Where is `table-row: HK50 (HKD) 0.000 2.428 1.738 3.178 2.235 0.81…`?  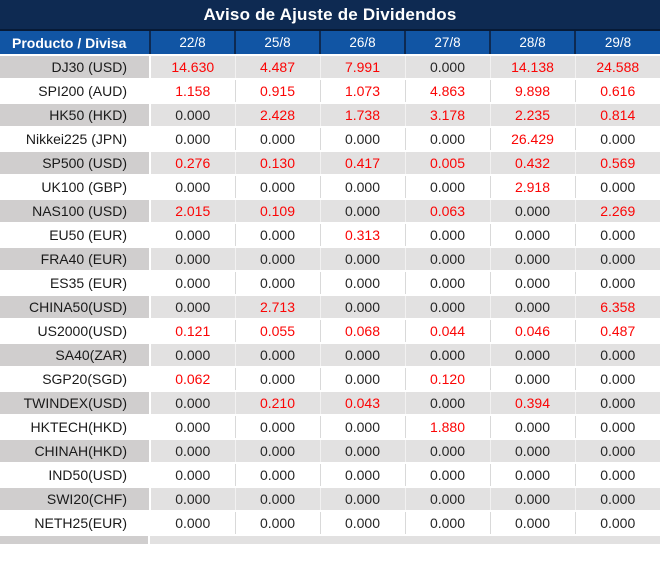
table-row: HK50 (HKD) 0.000 2.428 1.738 3.178 2.235 0.81… is located at coordinates (330, 115).